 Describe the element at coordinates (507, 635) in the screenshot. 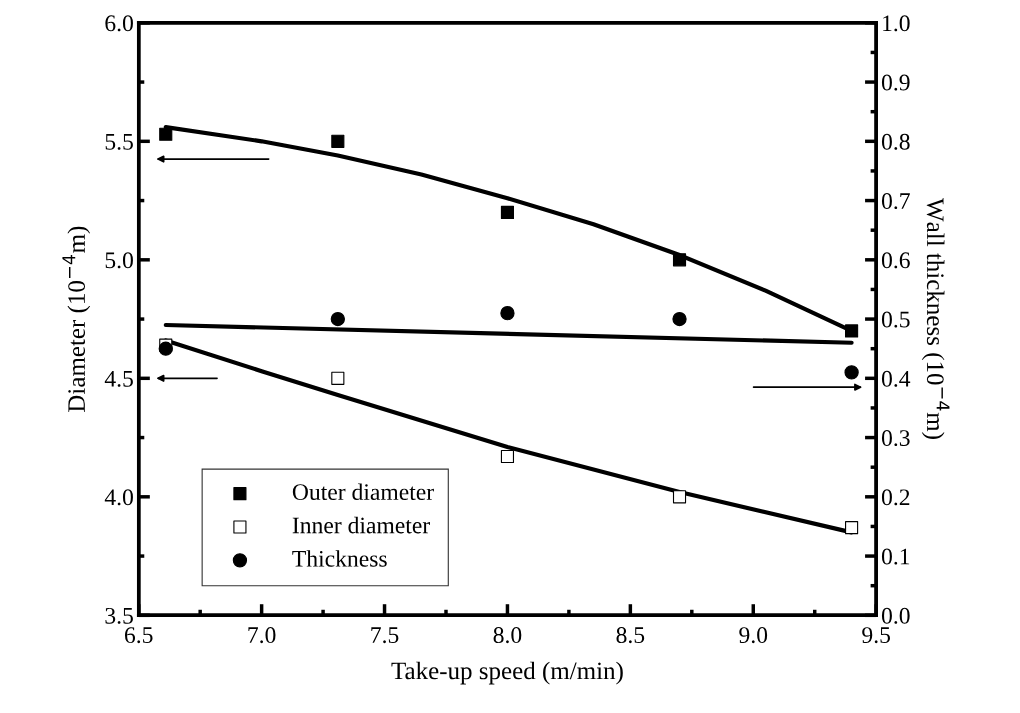

I see `x-tick-label: 8.0` at that location.